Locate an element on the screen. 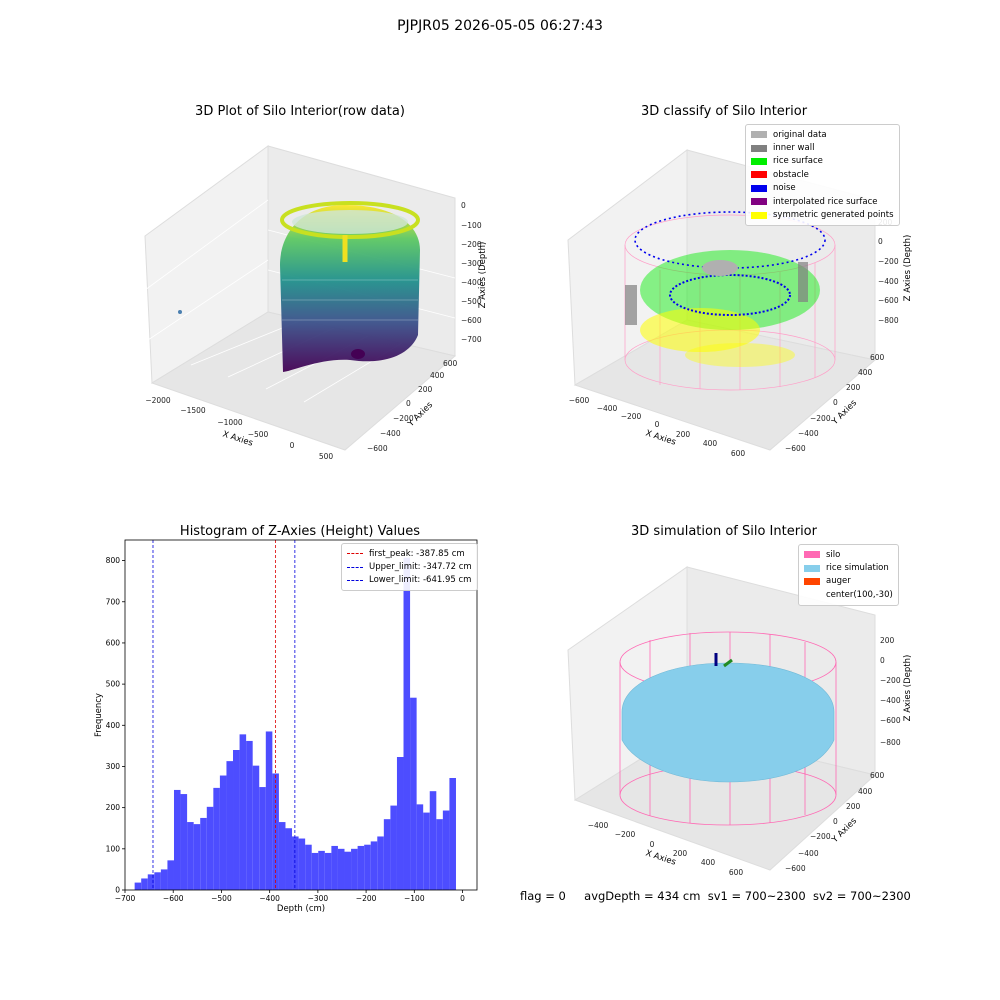 This screenshot has width=1000, height=1000. avg-depth-text: avgDepth = 434 cm is located at coordinates (642, 896).